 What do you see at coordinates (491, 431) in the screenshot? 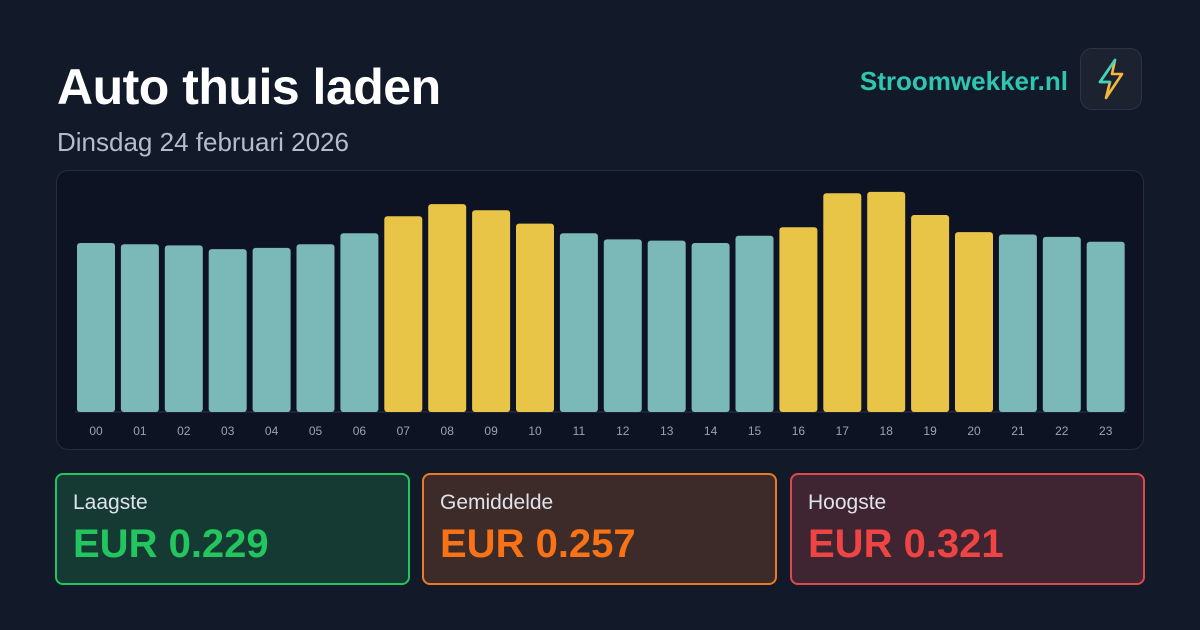
I see `tick-label-09: 09` at bounding box center [491, 431].